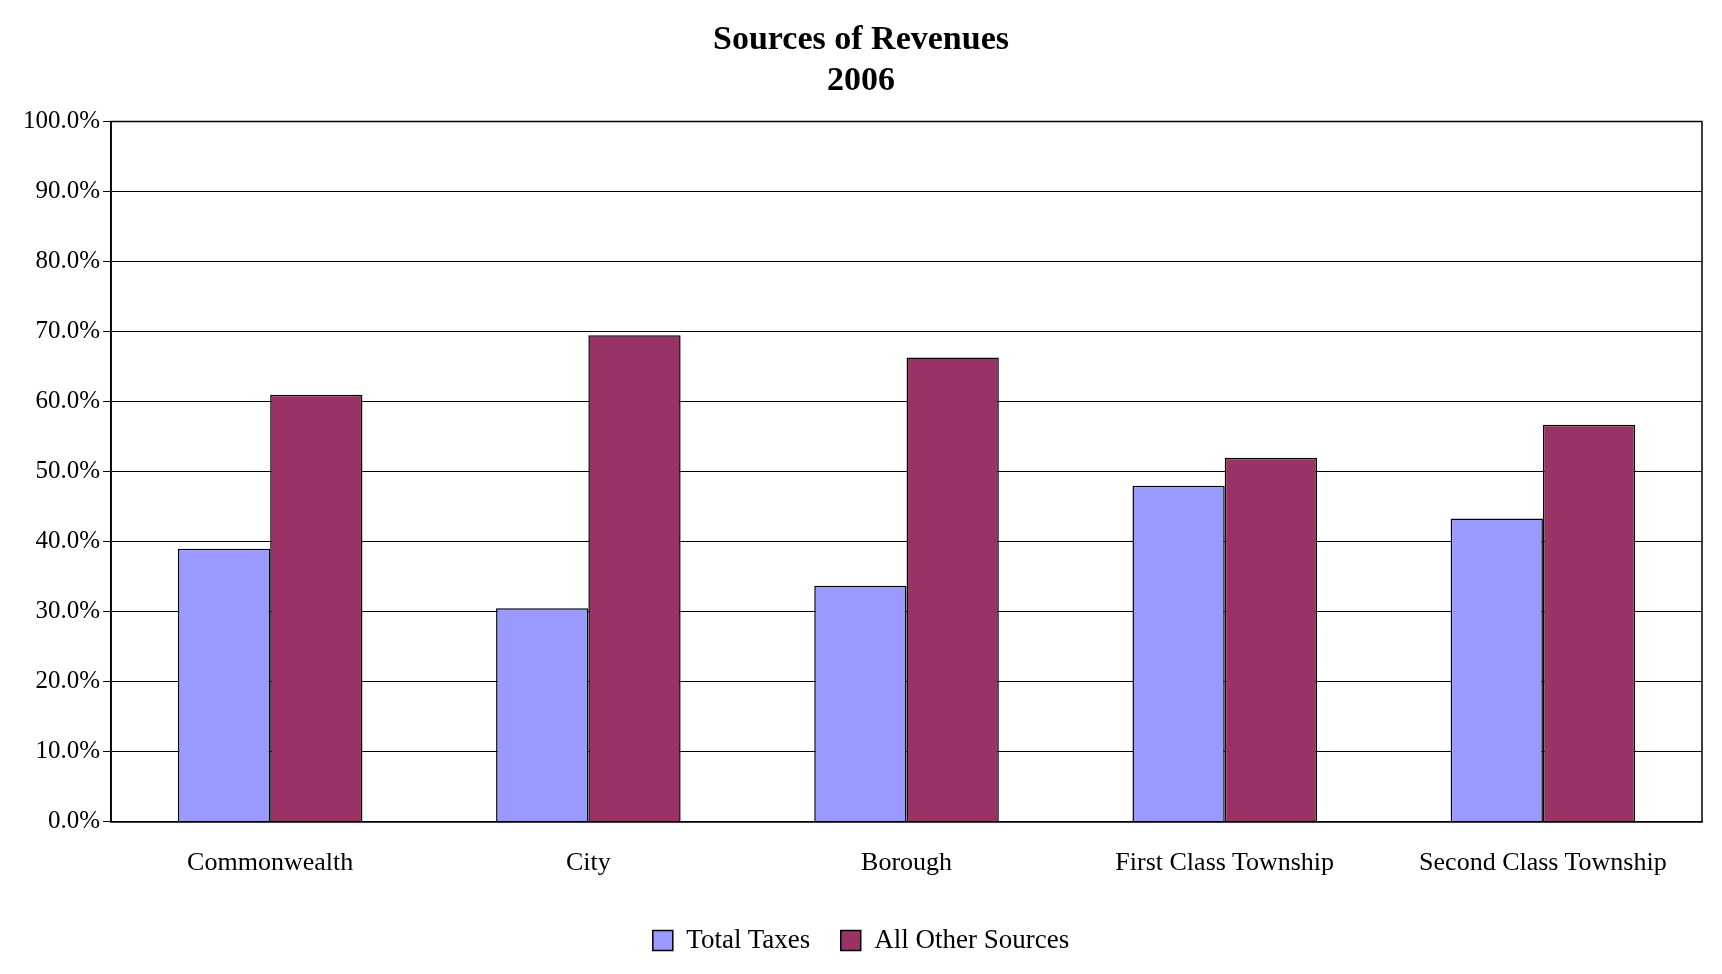 The image size is (1722, 974). Describe the element at coordinates (972, 938) in the screenshot. I see `legend-label: All Other Sources` at that location.